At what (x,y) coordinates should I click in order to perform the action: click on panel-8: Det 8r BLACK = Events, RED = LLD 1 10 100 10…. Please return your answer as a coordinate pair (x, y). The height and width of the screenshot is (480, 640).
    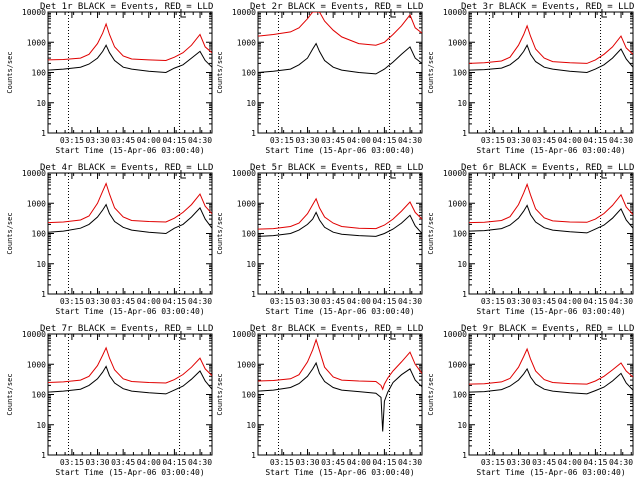
    Looking at the image, I should click on (319, 400).